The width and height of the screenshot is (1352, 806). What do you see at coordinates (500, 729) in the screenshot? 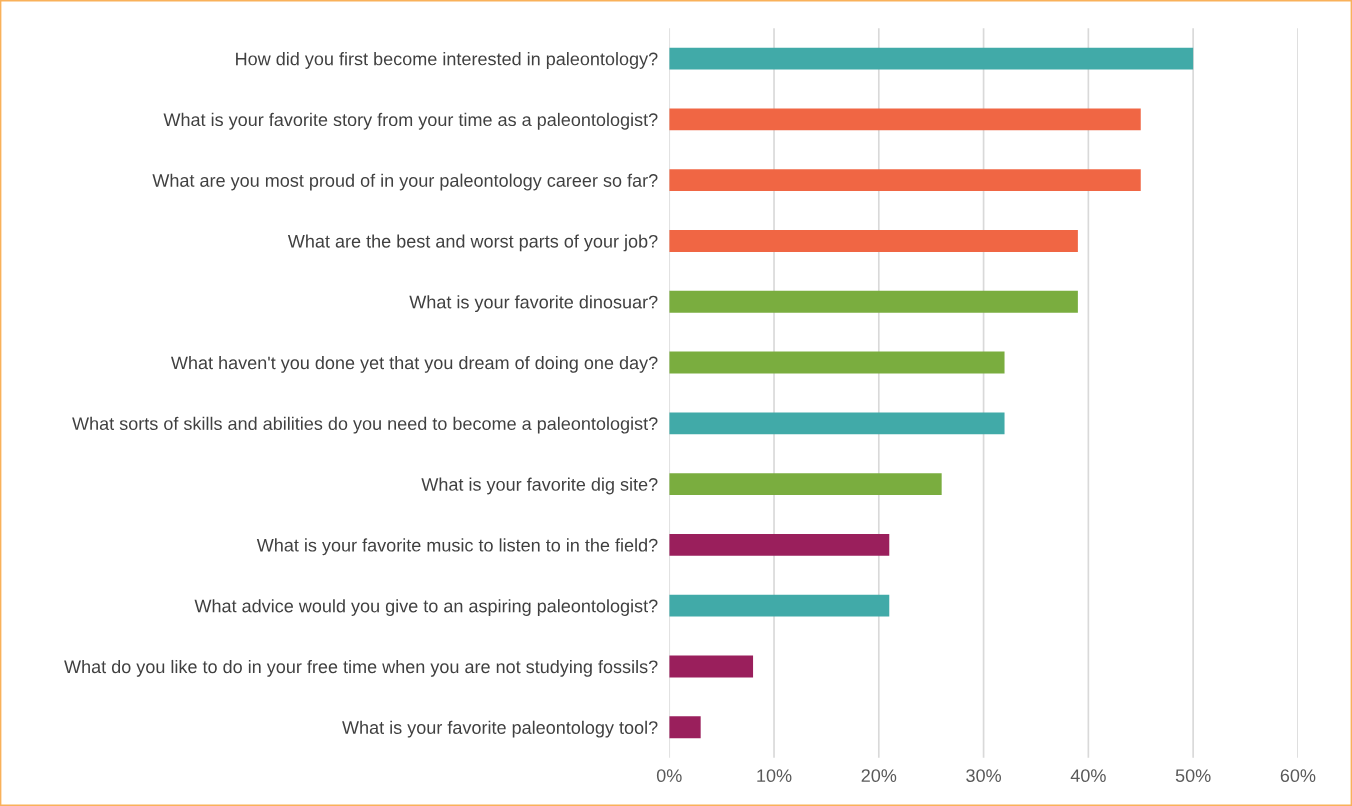
I see `y-tick-label: What is your favorite paleontology tool?` at bounding box center [500, 729].